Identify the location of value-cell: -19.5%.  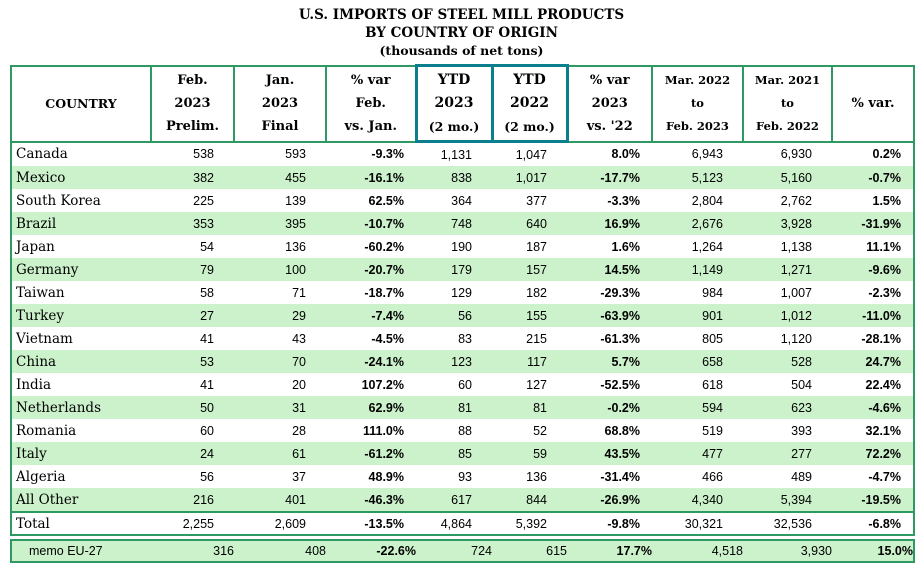
(881, 499).